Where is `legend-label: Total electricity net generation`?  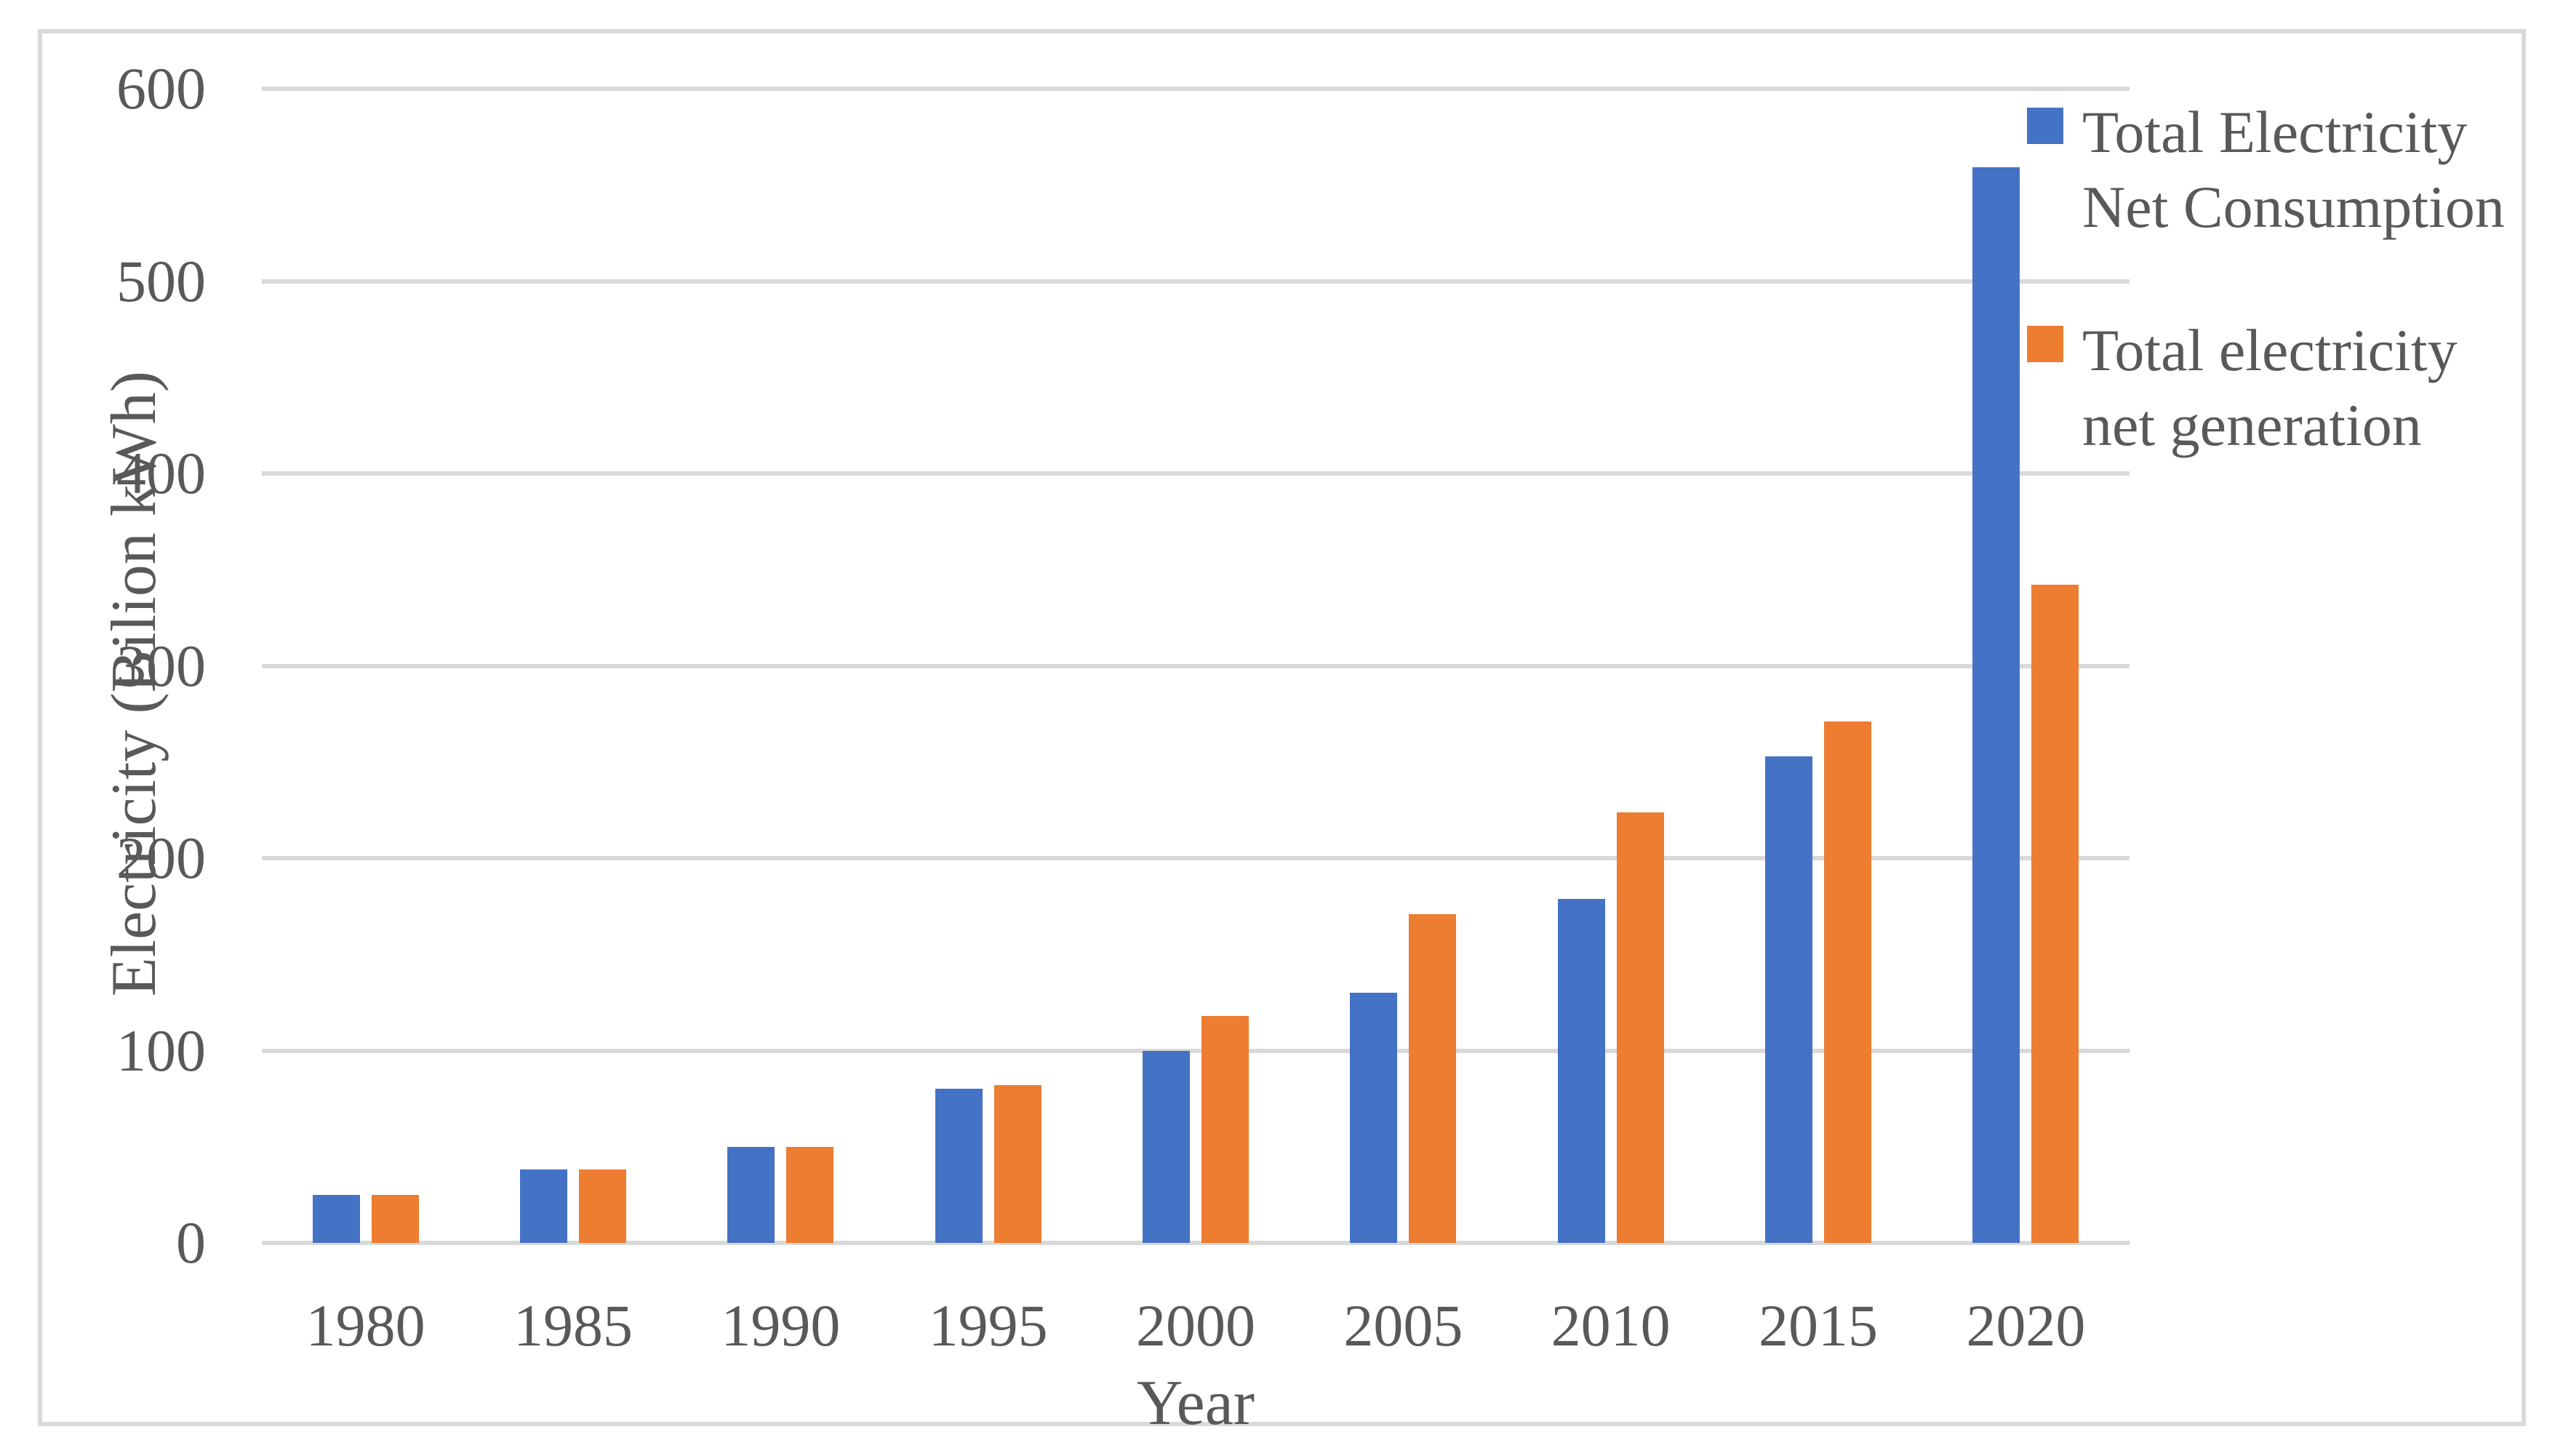 legend-label: Total electricity net generation is located at coordinates (2270, 388).